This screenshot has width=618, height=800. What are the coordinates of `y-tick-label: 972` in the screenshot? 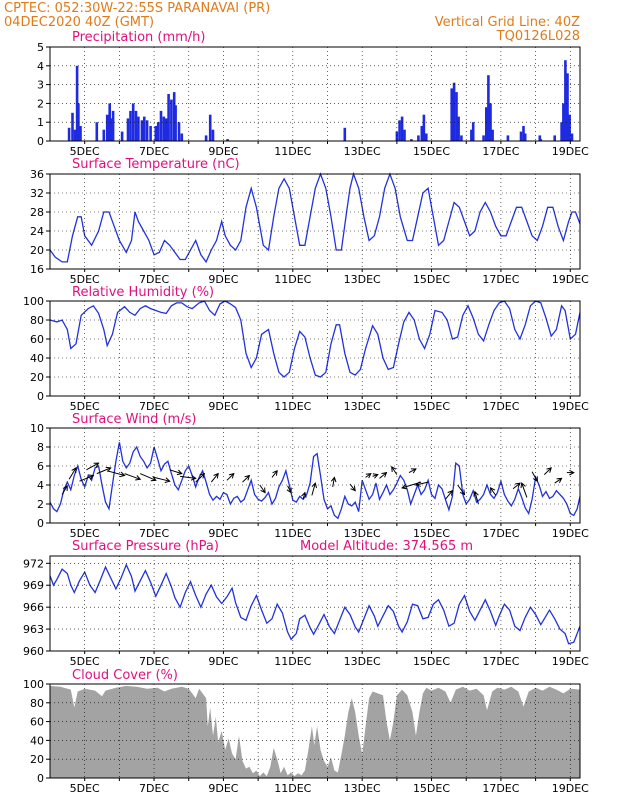 It's located at (33, 563).